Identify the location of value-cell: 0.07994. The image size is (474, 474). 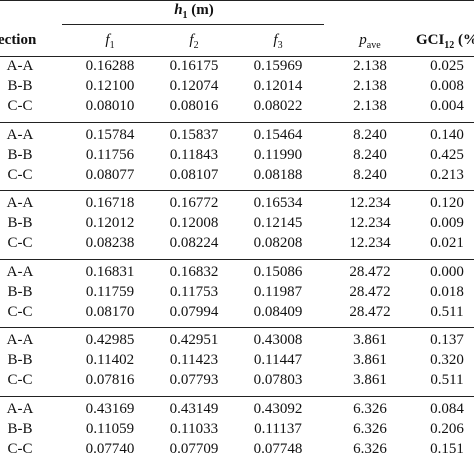
(194, 311).